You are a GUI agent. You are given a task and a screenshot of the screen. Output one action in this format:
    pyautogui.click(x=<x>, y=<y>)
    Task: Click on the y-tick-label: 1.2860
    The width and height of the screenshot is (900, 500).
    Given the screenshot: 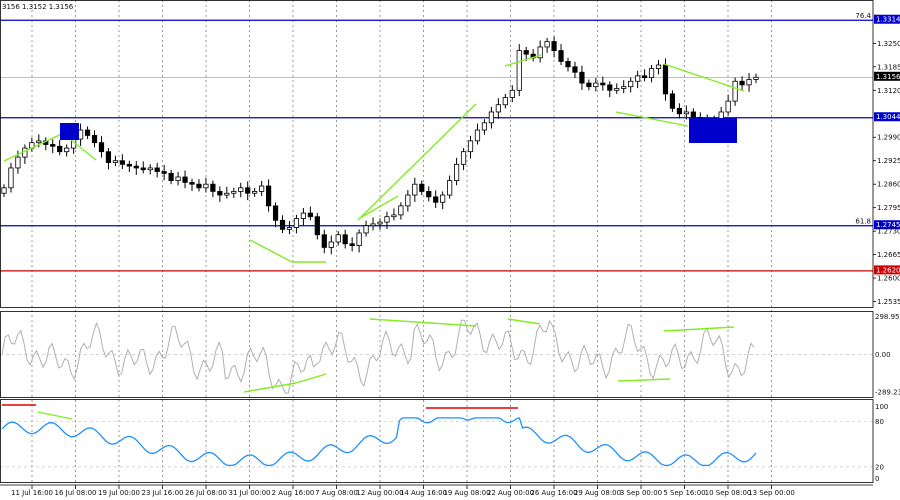 What is the action you would take?
    pyautogui.click(x=888, y=185)
    